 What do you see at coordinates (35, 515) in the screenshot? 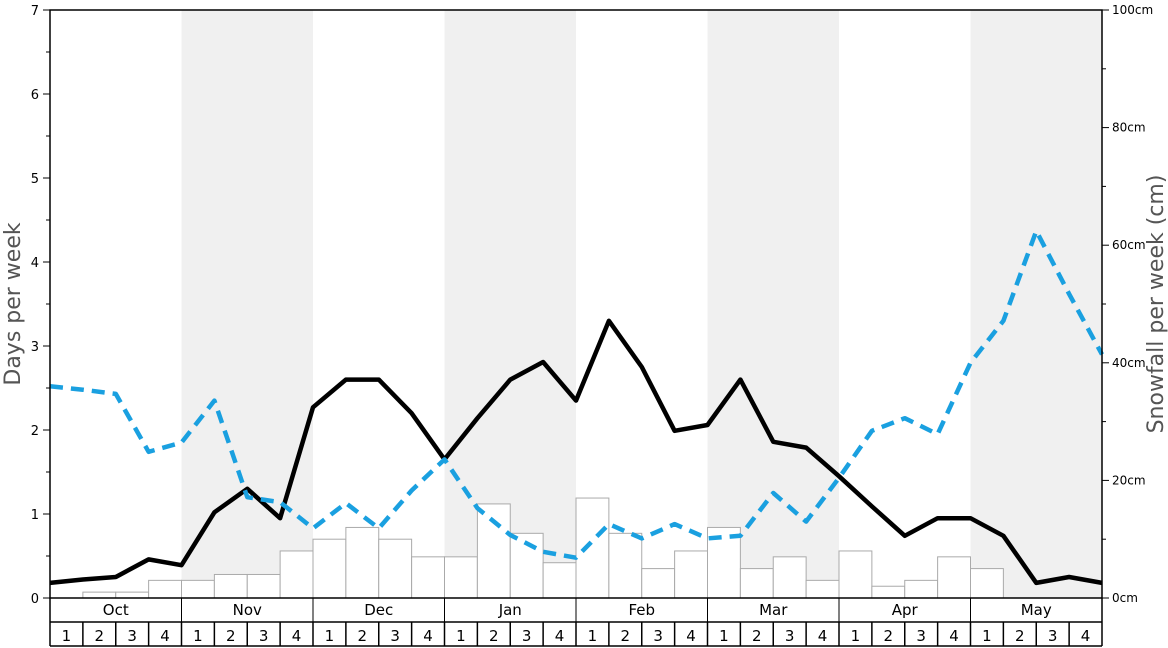
I see `left-tick-label: 1` at bounding box center [35, 515].